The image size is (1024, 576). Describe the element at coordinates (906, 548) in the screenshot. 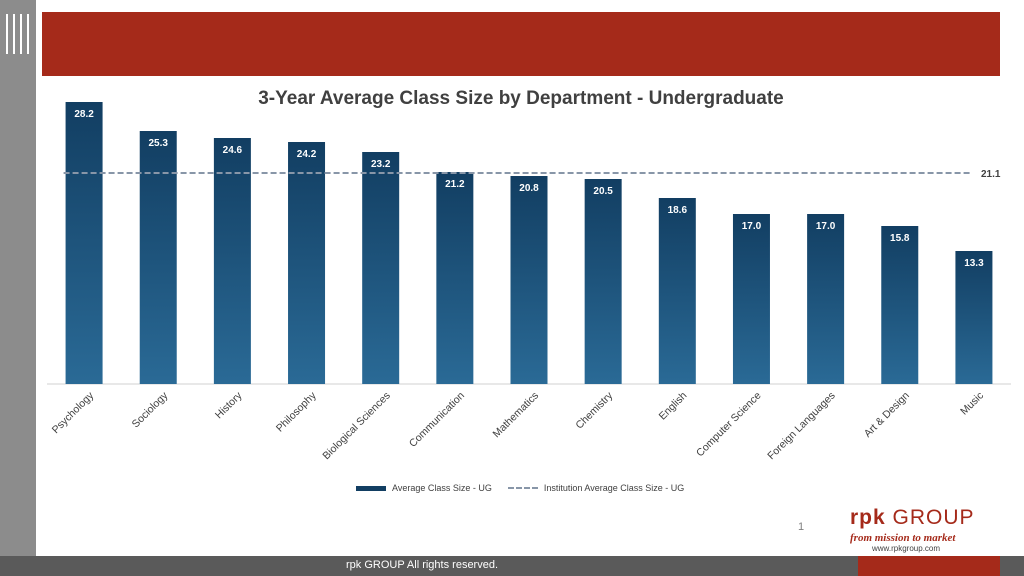

I see `logo-url: www.rpkgroup.com` at that location.